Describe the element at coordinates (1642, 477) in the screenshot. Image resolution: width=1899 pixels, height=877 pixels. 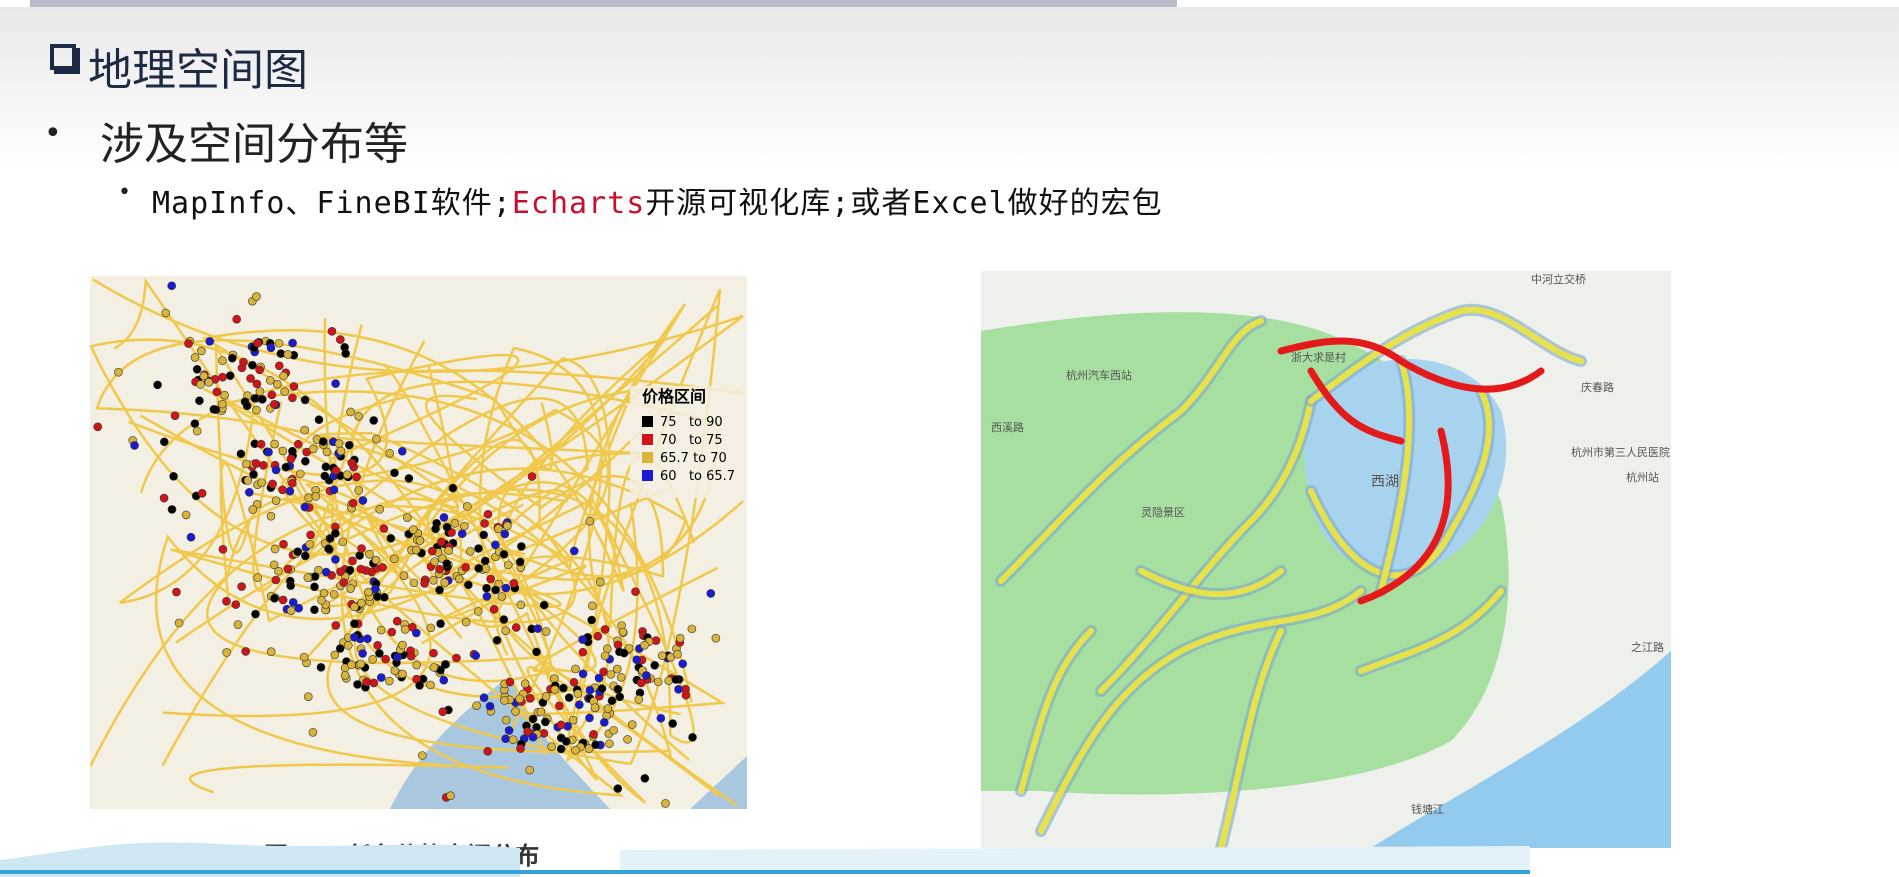
I see `map-label: 杭州站` at that location.